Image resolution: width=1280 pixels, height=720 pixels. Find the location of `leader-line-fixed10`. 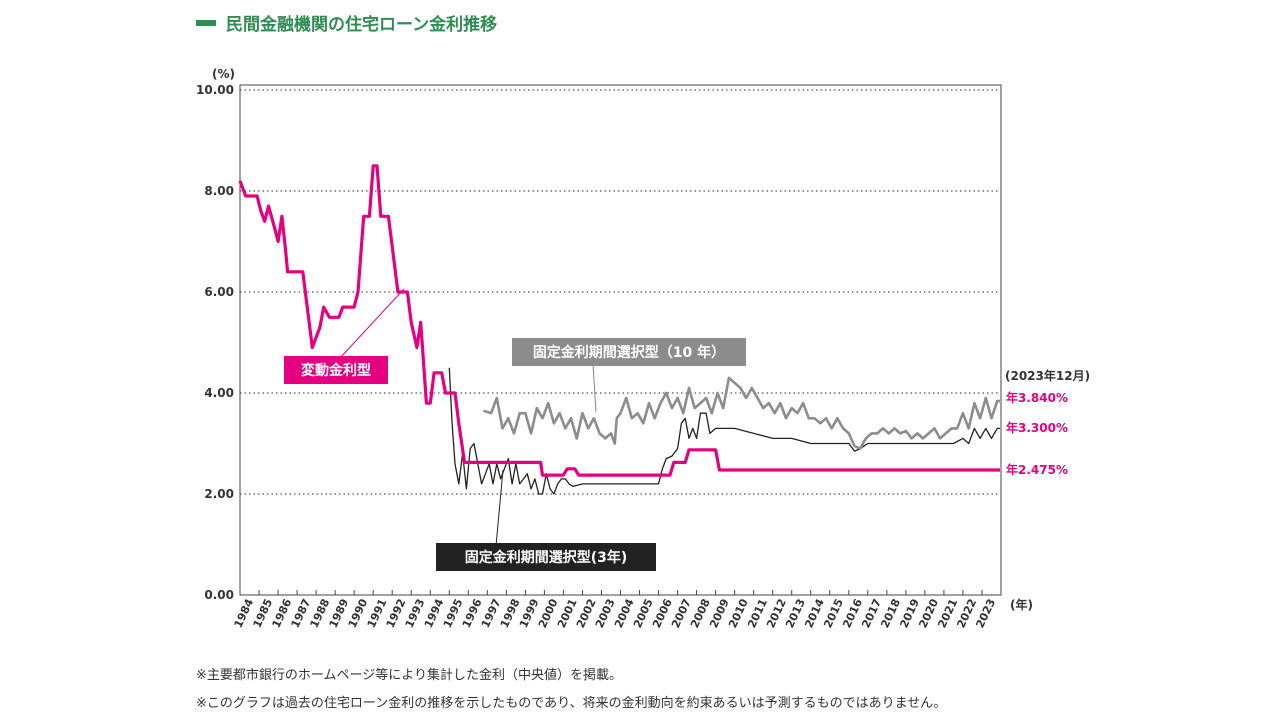

leader-line-fixed10 is located at coordinates (594, 388).